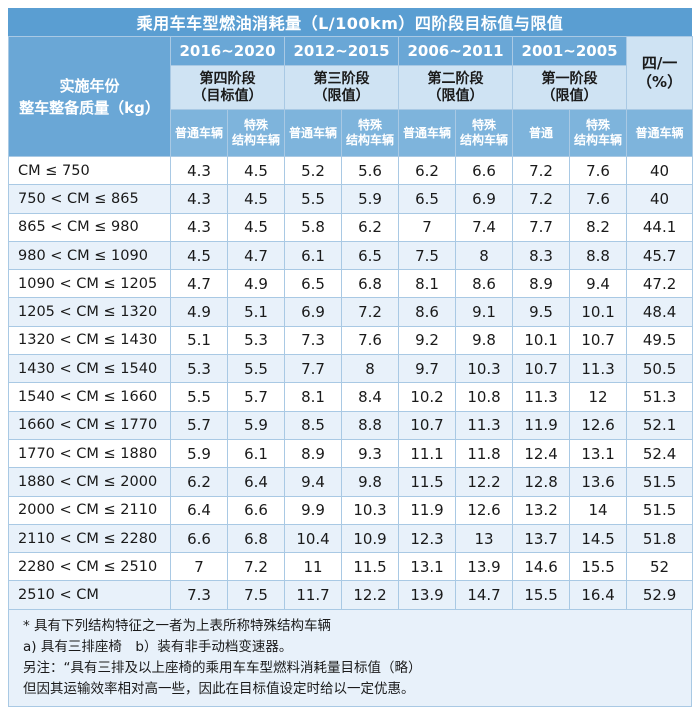  What do you see at coordinates (370, 255) in the screenshot?
I see `value-cell: 6.5` at bounding box center [370, 255].